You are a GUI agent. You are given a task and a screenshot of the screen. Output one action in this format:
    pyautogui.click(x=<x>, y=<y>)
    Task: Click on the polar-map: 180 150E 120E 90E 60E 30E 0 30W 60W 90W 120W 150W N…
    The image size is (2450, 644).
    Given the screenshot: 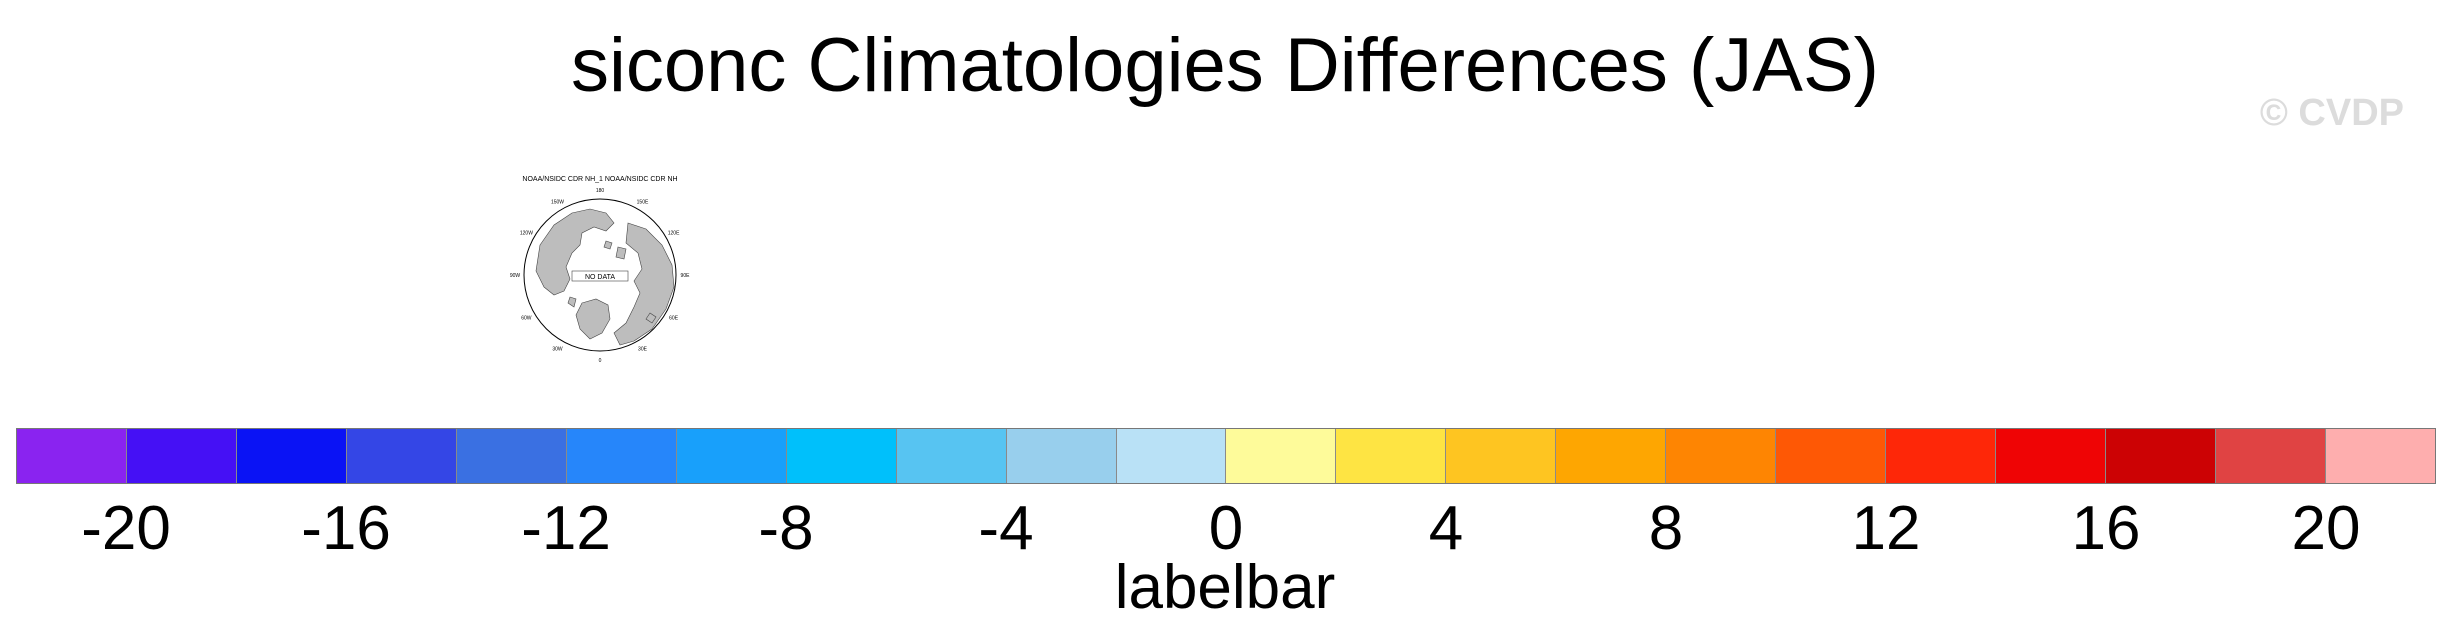 What is the action you would take?
    pyautogui.click(x=600, y=275)
    